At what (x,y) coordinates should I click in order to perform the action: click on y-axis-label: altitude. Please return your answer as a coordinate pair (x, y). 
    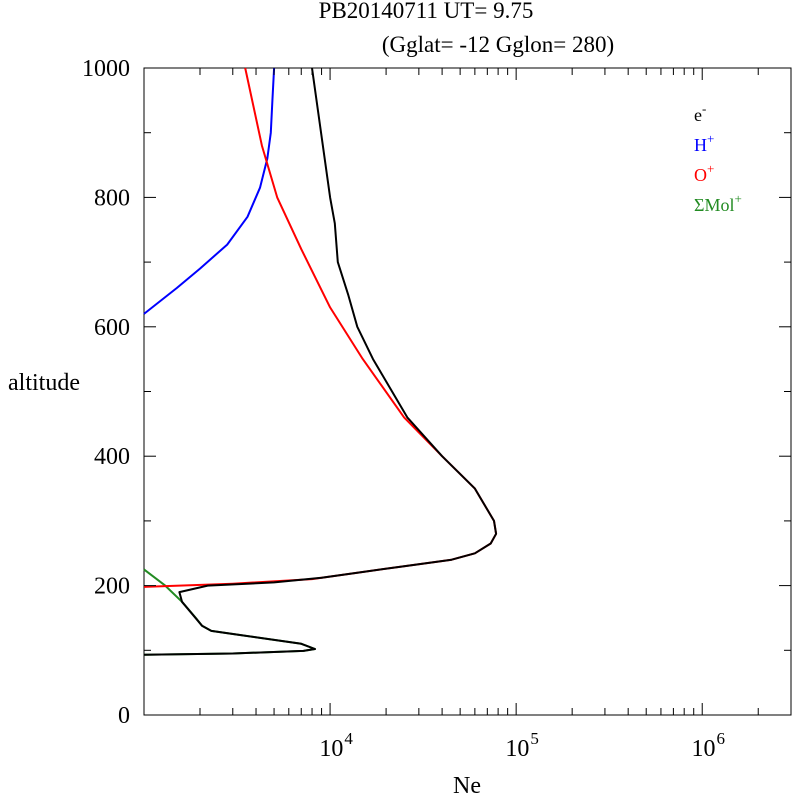
    Looking at the image, I should click on (44, 383).